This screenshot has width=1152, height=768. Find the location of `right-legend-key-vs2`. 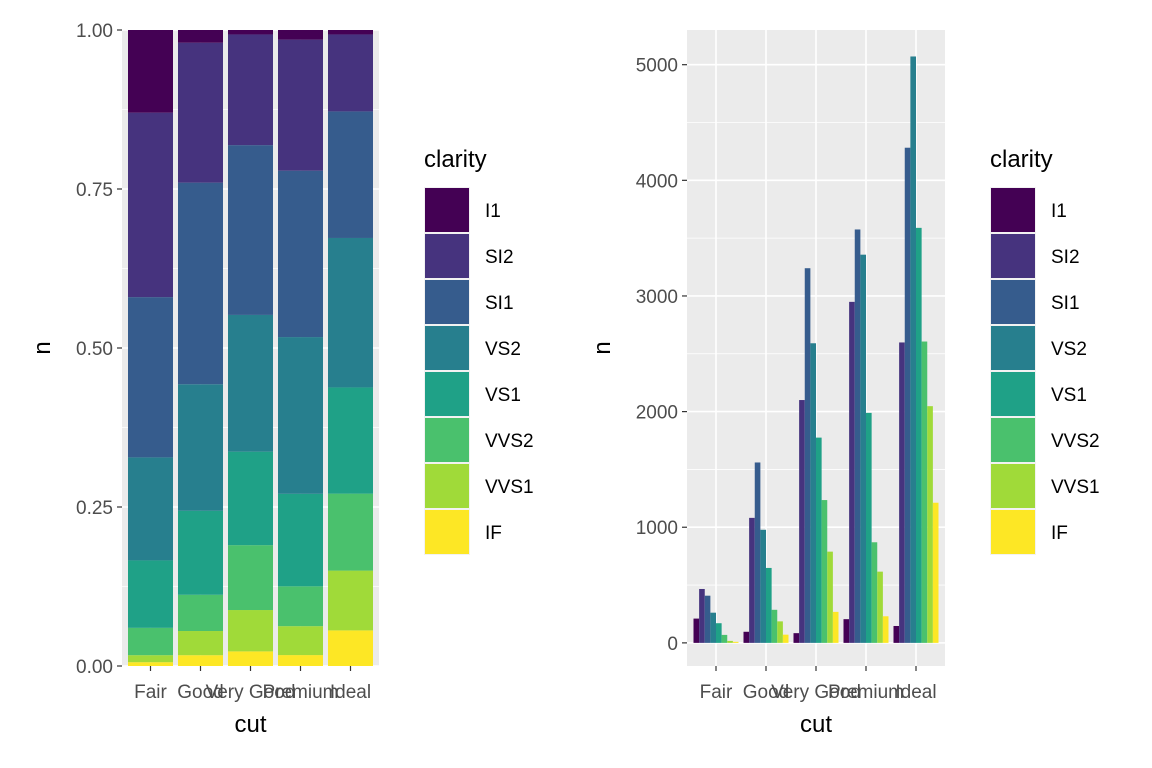

right-legend-key-vs2 is located at coordinates (1013, 348).